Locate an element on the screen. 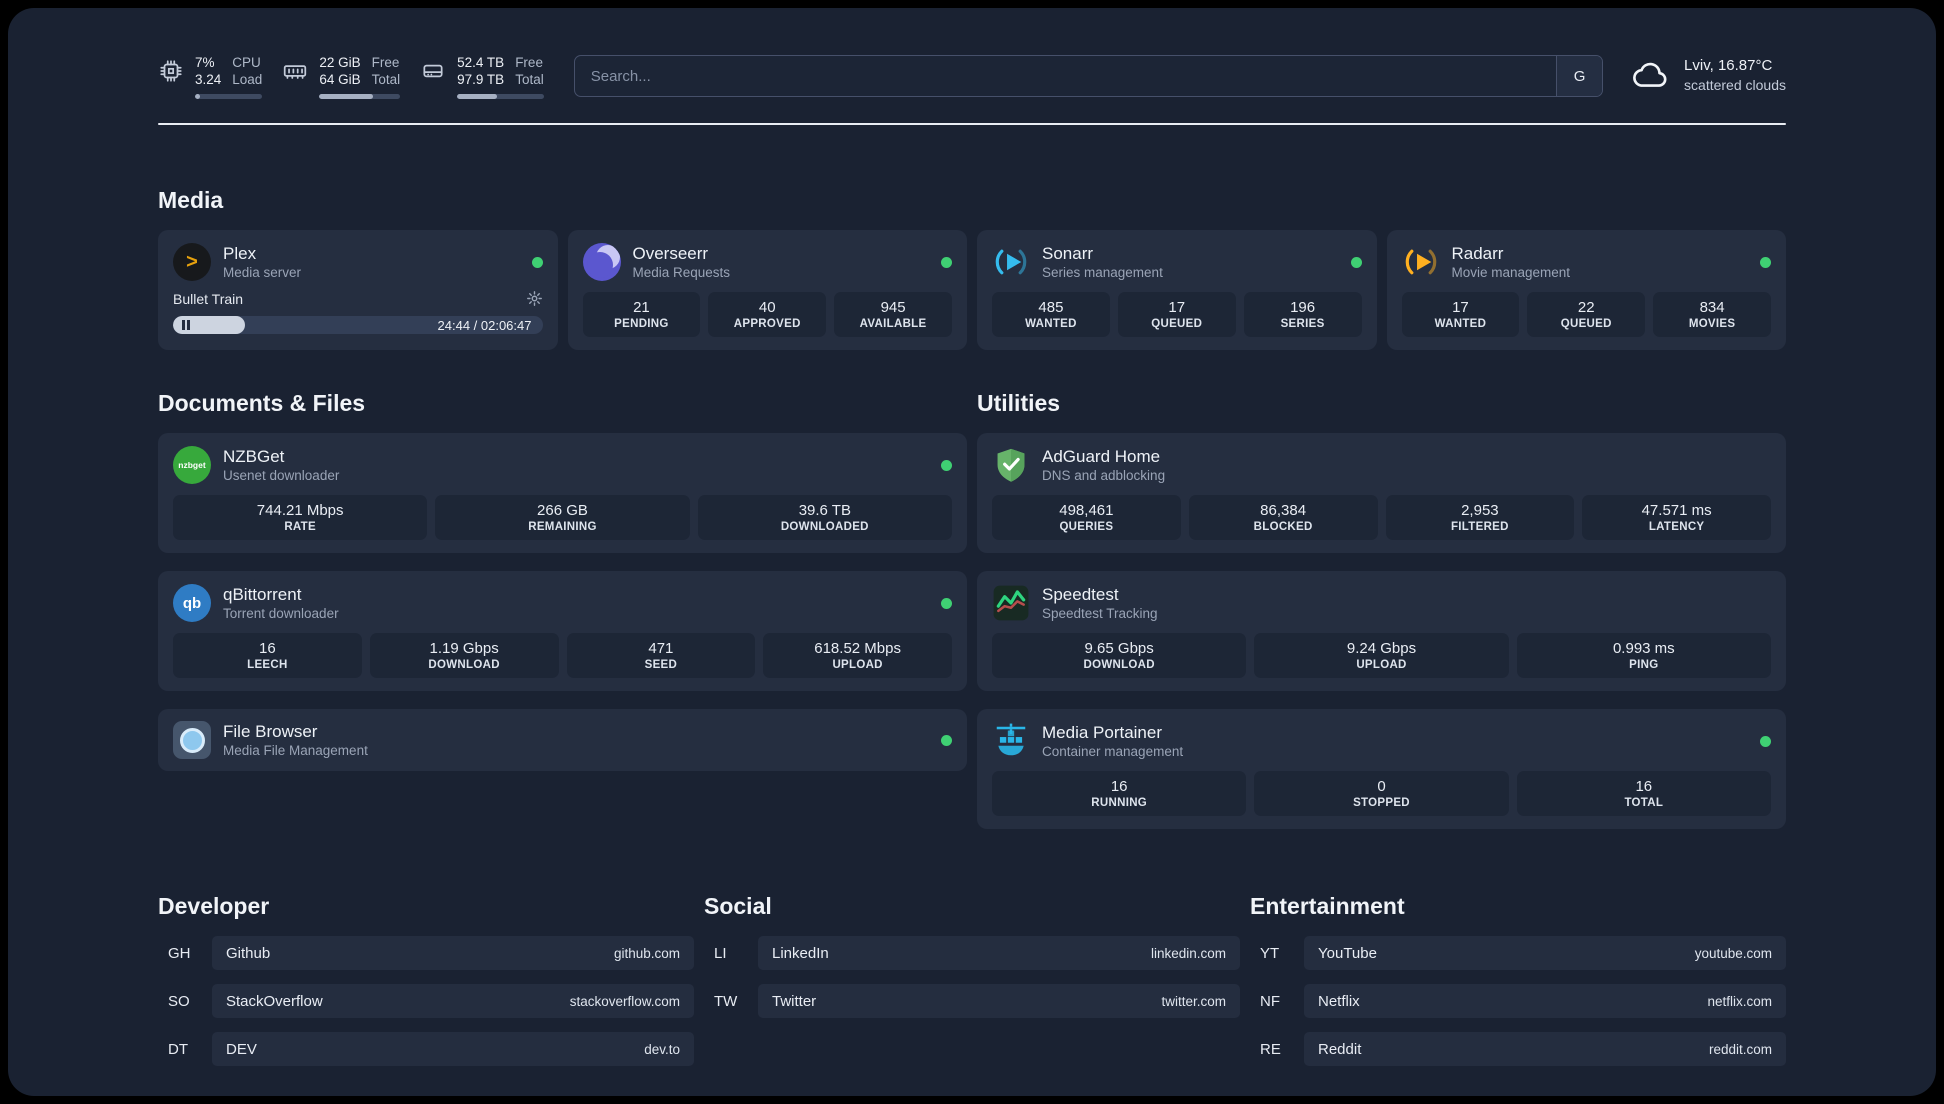 The height and width of the screenshot is (1104, 1944). bookmark-link-youtube: YT YouTube youtube.com is located at coordinates (1518, 953).